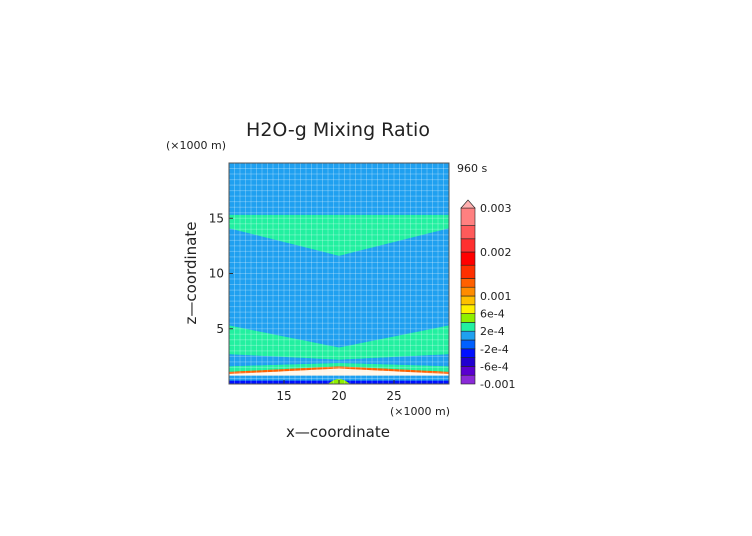  What do you see at coordinates (497, 384) in the screenshot?
I see `colorbar-label: -0.001` at bounding box center [497, 384].